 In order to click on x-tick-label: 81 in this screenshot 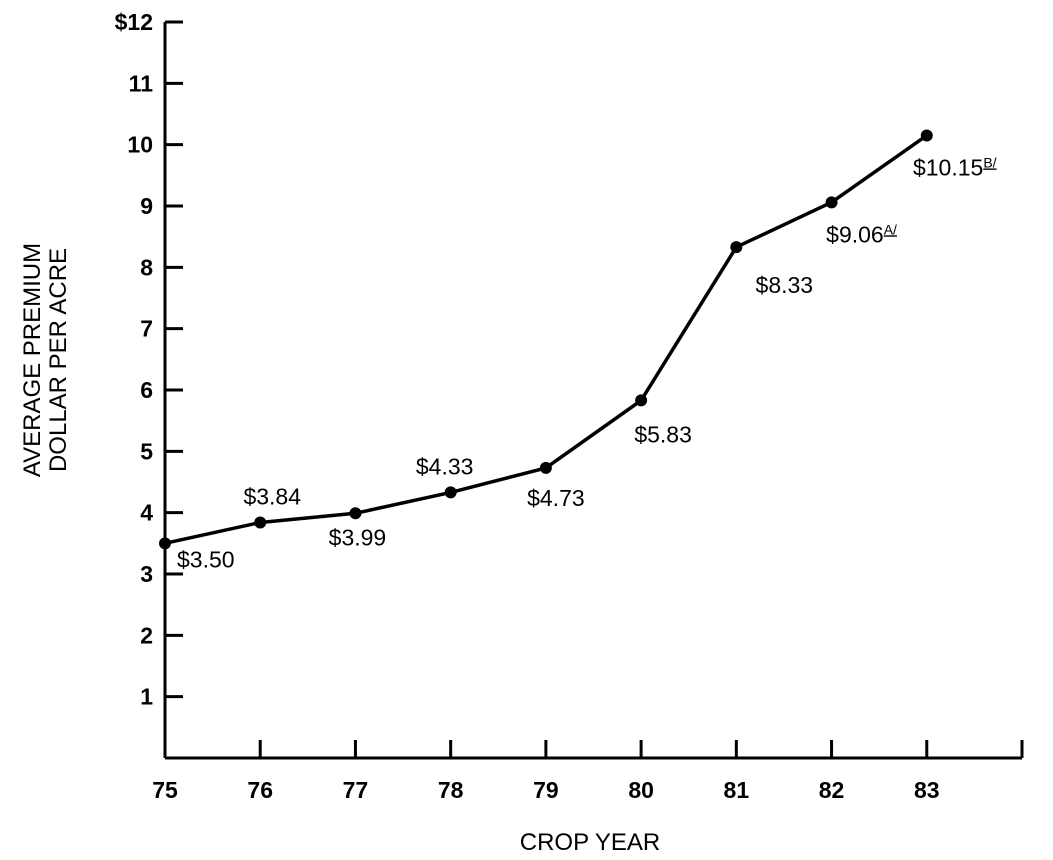, I will do `click(737, 790)`.